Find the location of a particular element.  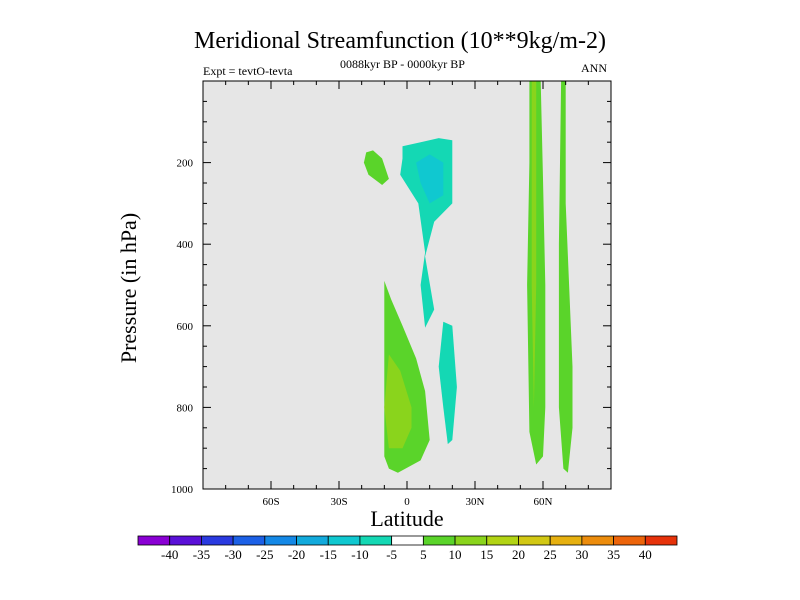

x-tick-label: 30S is located at coordinates (338, 502).